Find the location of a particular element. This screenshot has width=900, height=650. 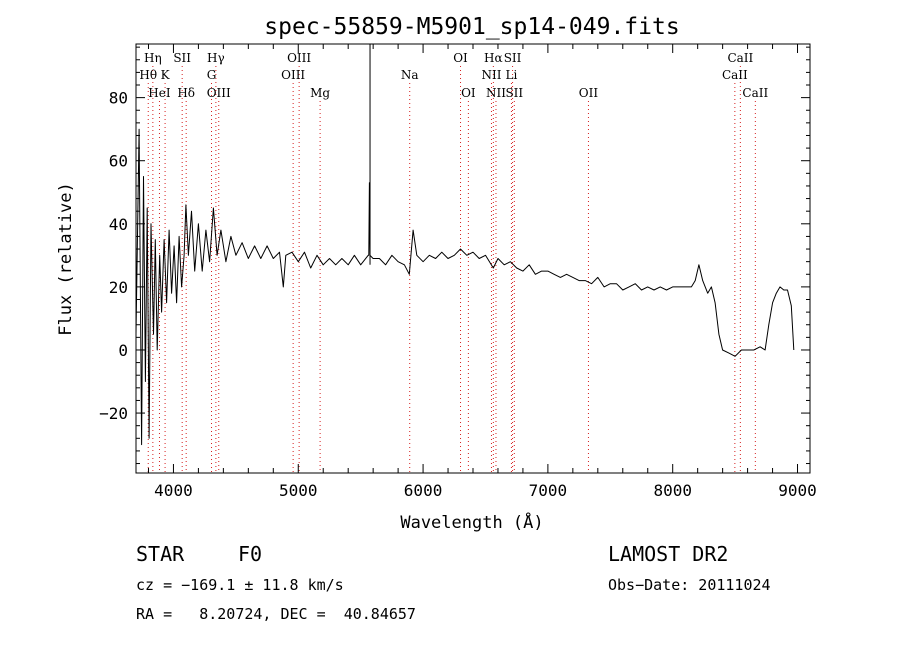

x-tick-label: 4000 is located at coordinates (173, 490).